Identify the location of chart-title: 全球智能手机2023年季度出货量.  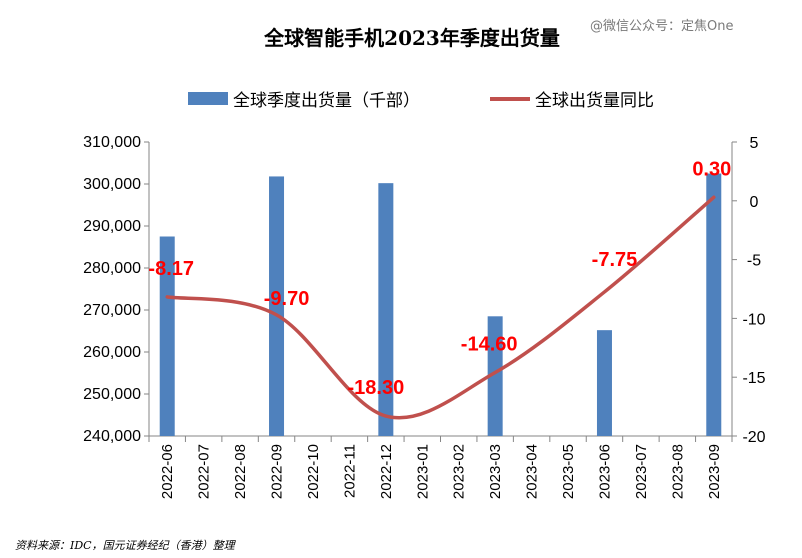
(411, 38).